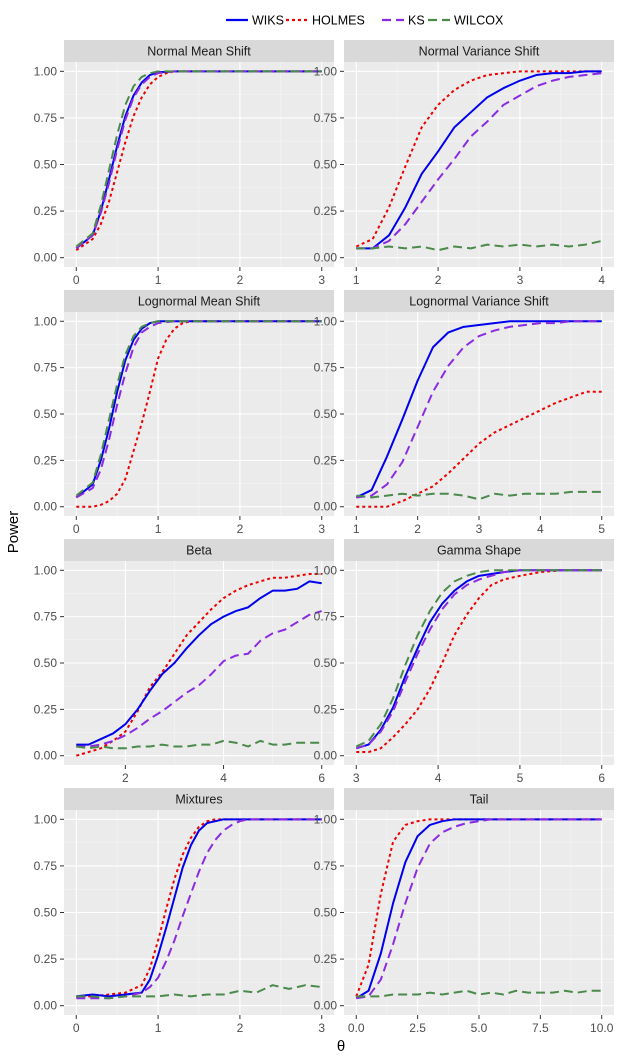 This screenshot has height=1059, width=623. What do you see at coordinates (338, 21) in the screenshot?
I see `legend-label-holmes: HOLMES` at bounding box center [338, 21].